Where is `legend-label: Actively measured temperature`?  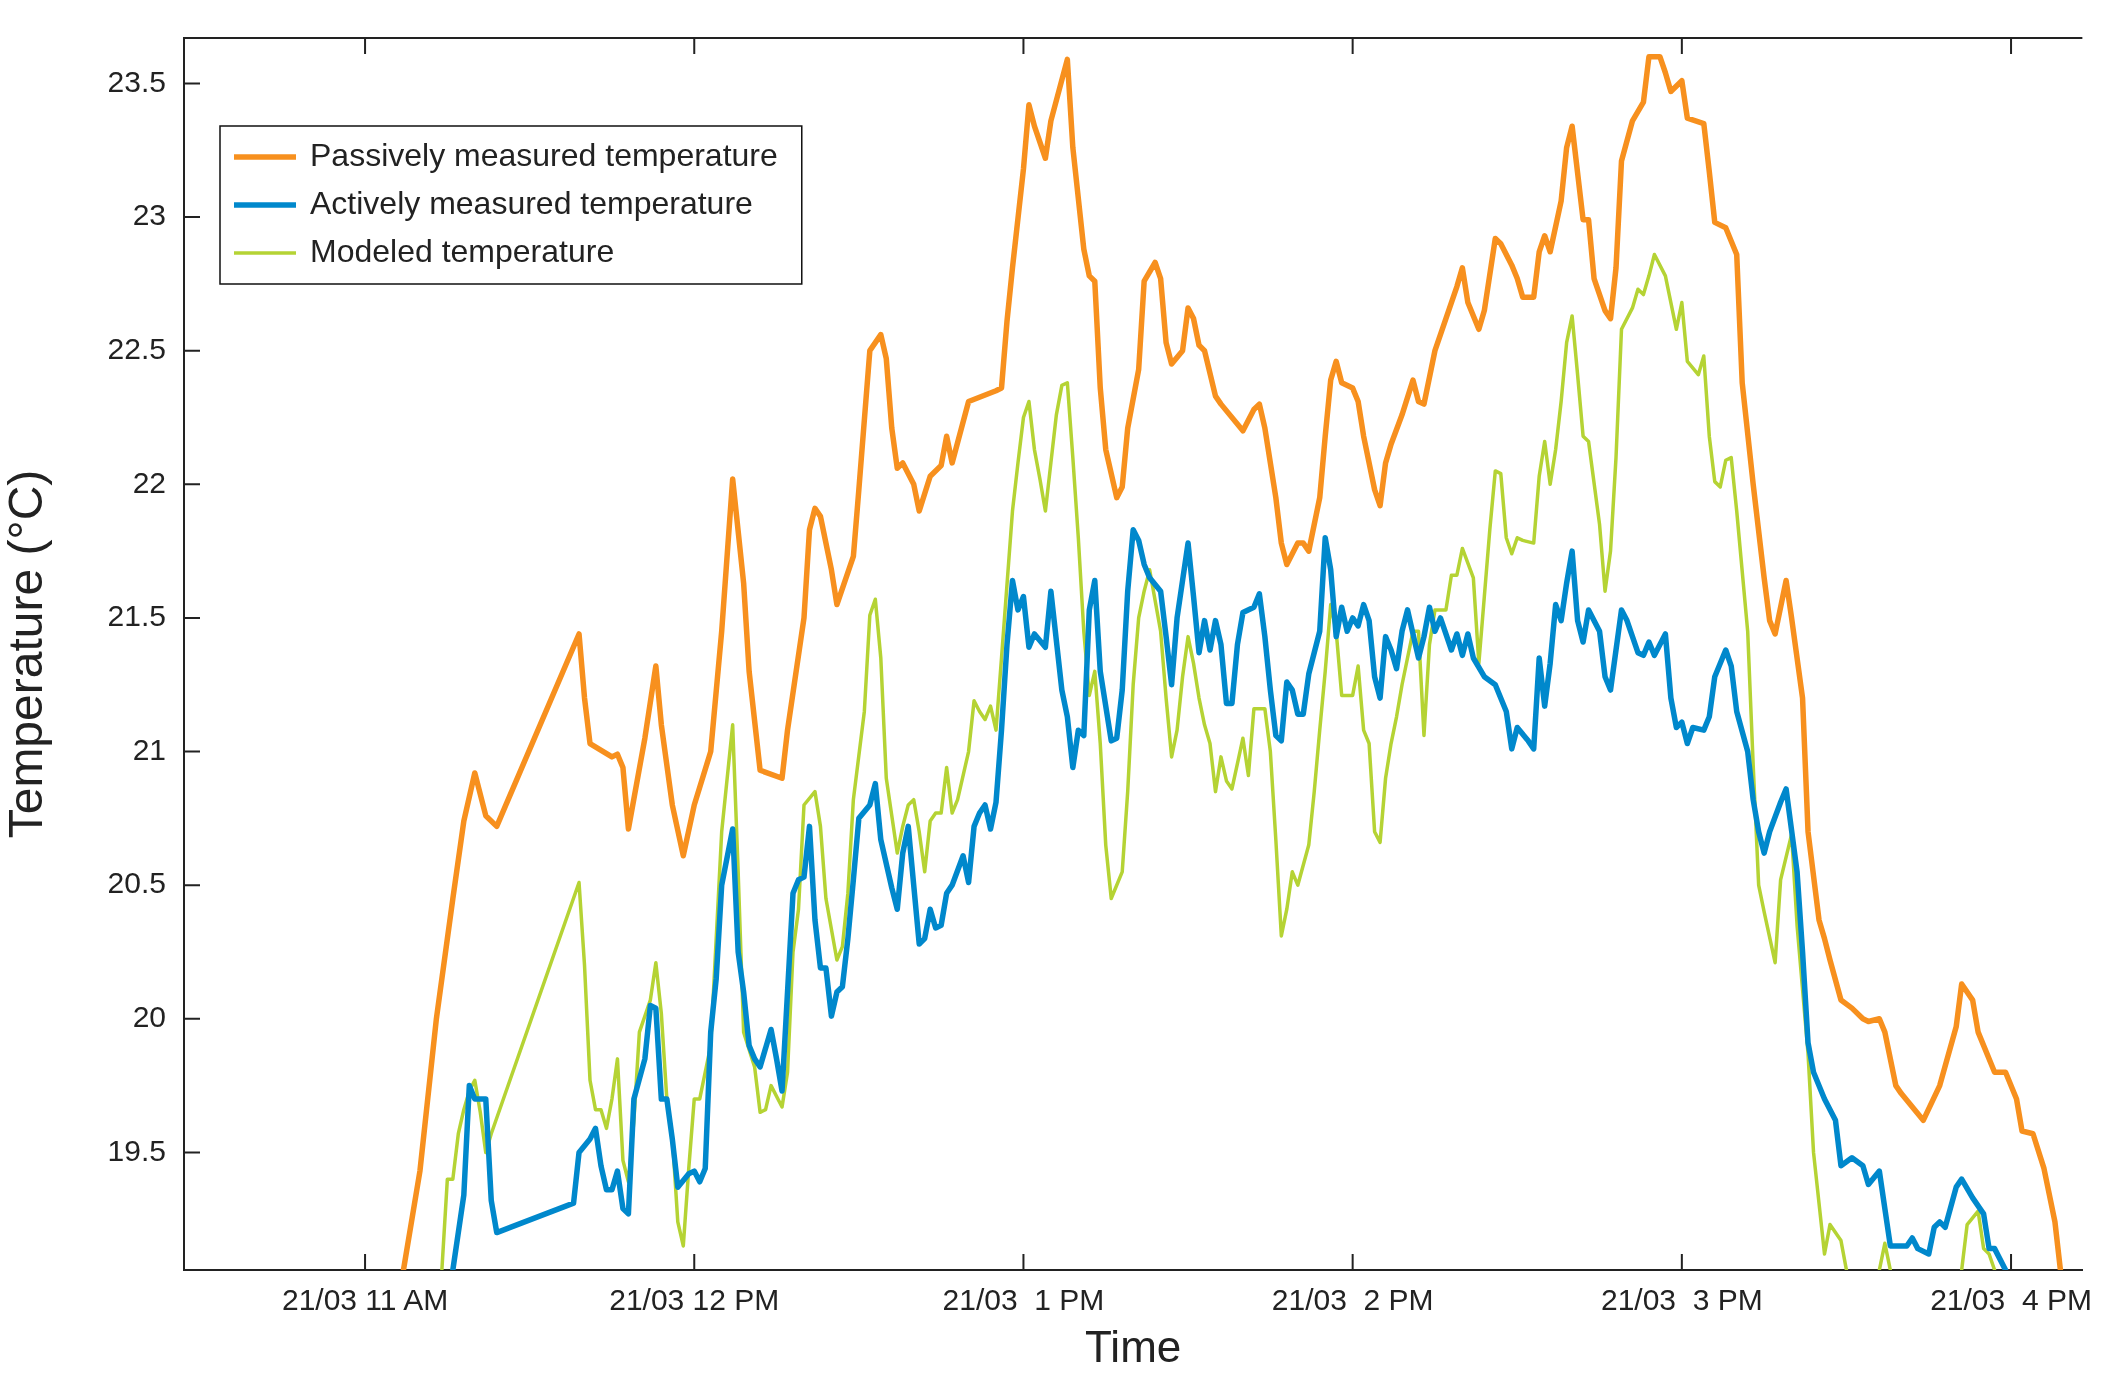
legend-label: Actively measured temperature is located at coordinates (531, 202).